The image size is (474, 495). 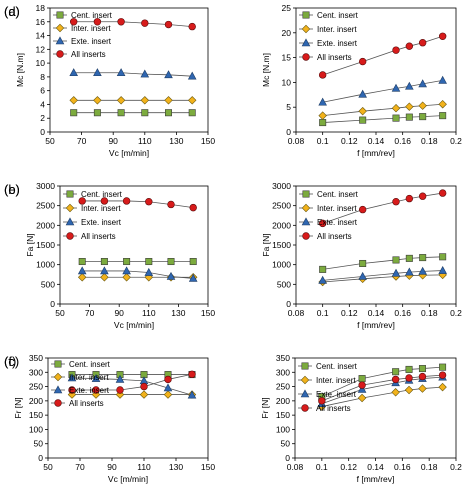 What do you see at coordinates (208, 141) in the screenshot?
I see `x-tick-label: 150` at bounding box center [208, 141].